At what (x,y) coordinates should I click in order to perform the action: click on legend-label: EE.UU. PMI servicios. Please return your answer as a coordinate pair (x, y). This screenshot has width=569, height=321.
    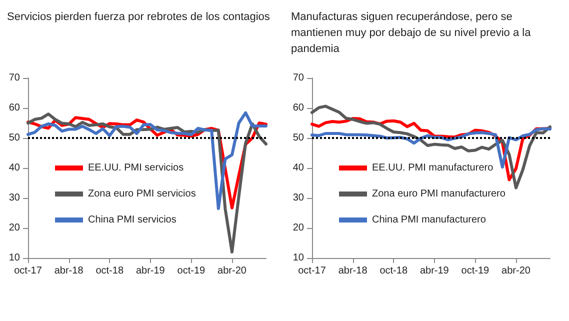
    Looking at the image, I should click on (136, 168).